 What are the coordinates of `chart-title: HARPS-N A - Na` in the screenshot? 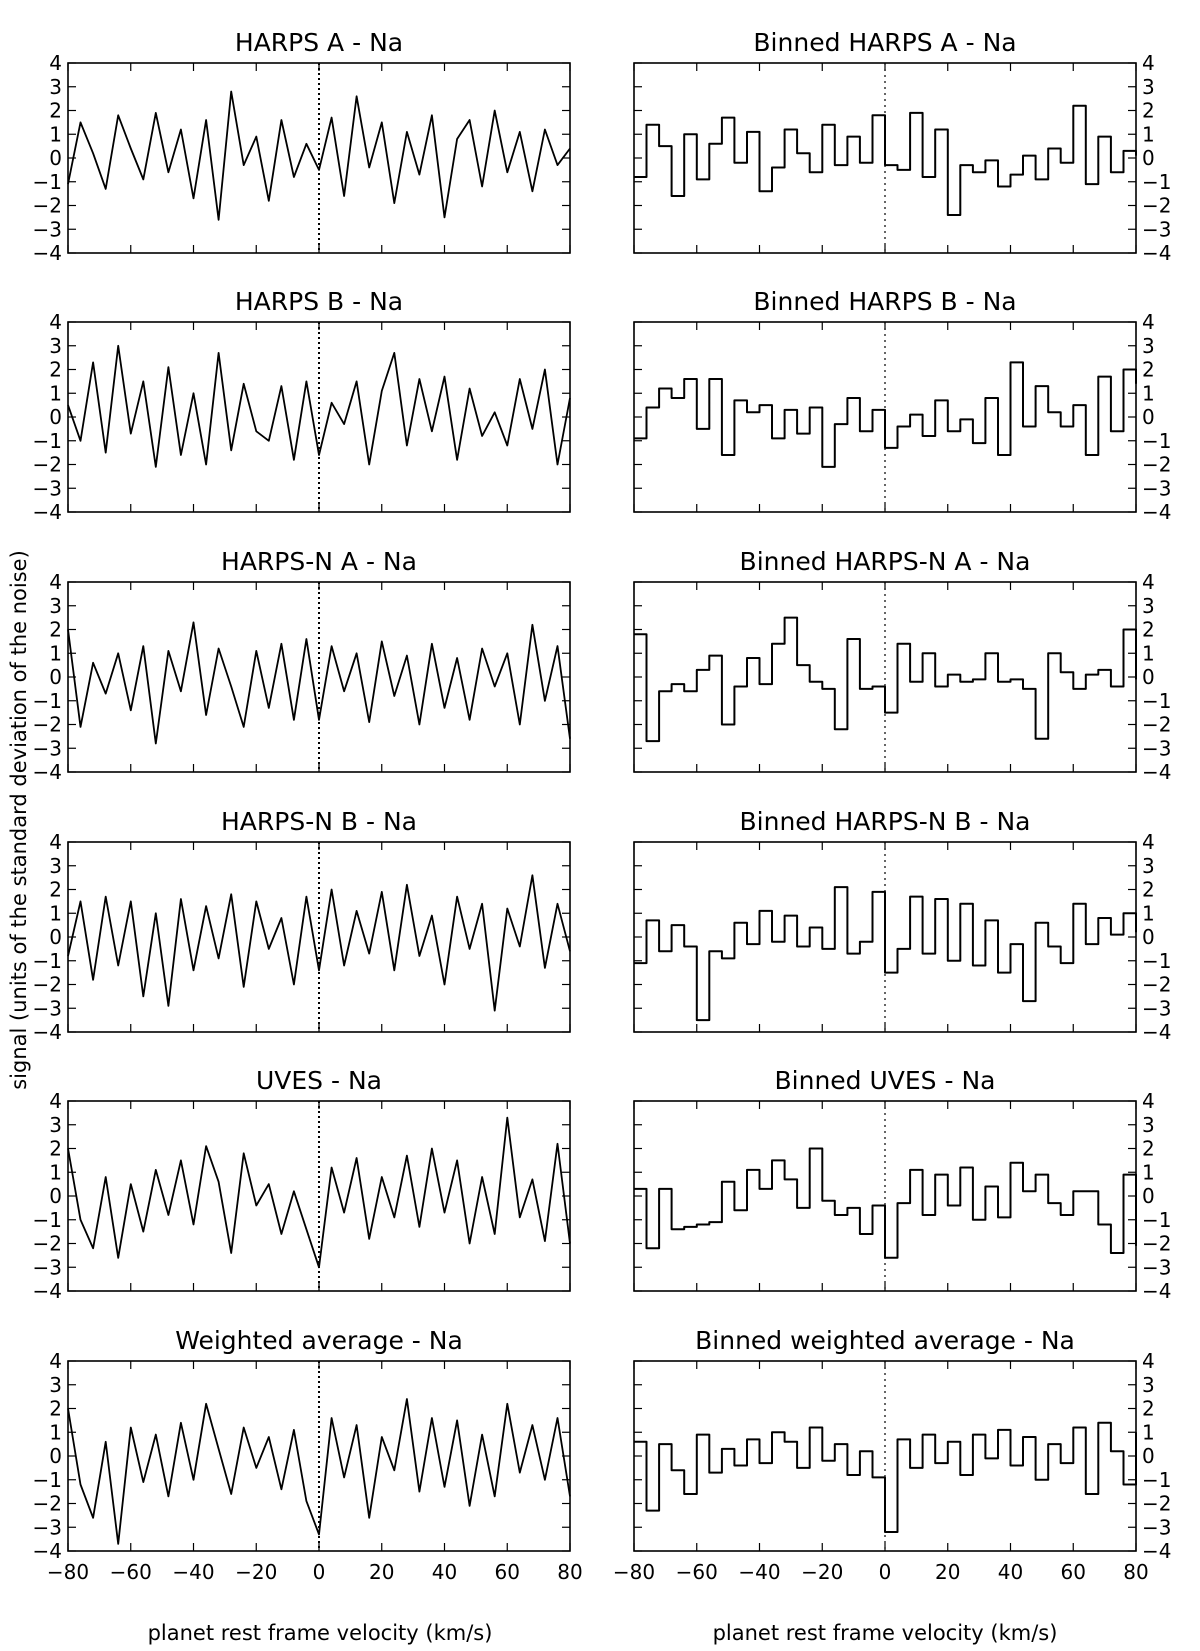 It's located at (319, 561).